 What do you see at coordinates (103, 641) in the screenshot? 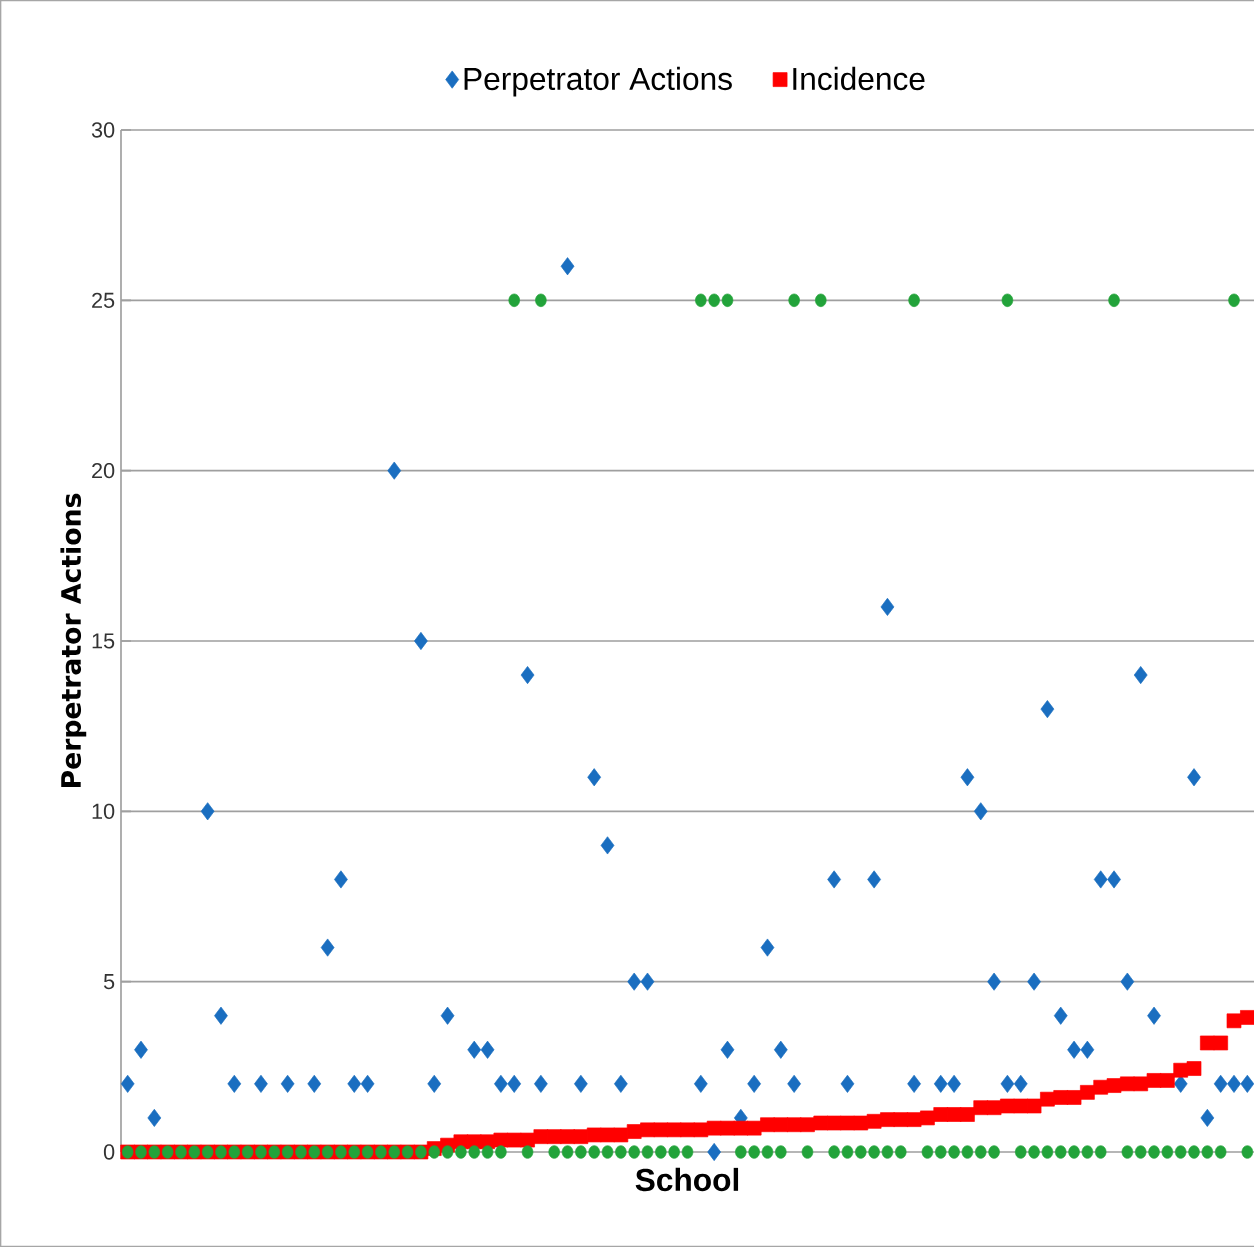
I see `y-tick-label: 15` at bounding box center [103, 641].